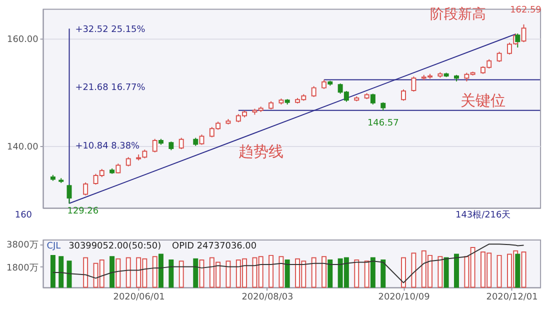 The width and height of the screenshot is (550, 327). Describe the element at coordinates (110, 88) in the screenshot. I see `annotation: +21.68 16.77%` at that location.